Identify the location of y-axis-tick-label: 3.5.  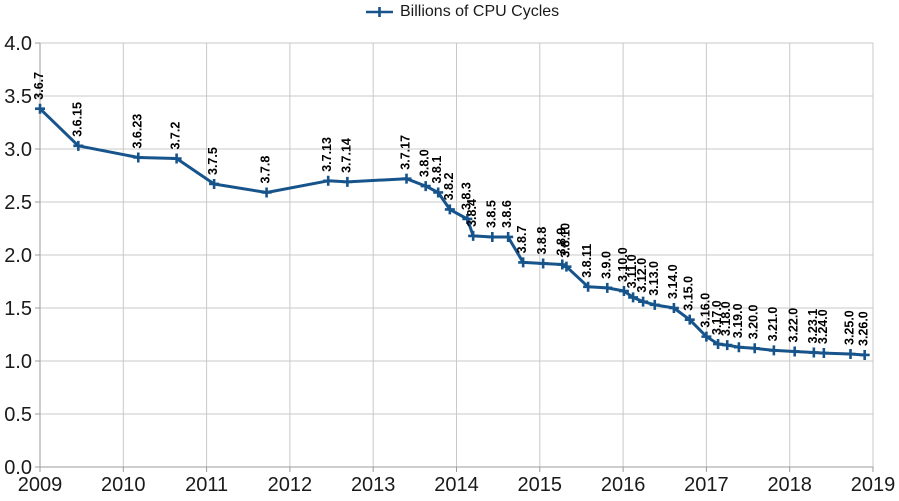
(18, 97).